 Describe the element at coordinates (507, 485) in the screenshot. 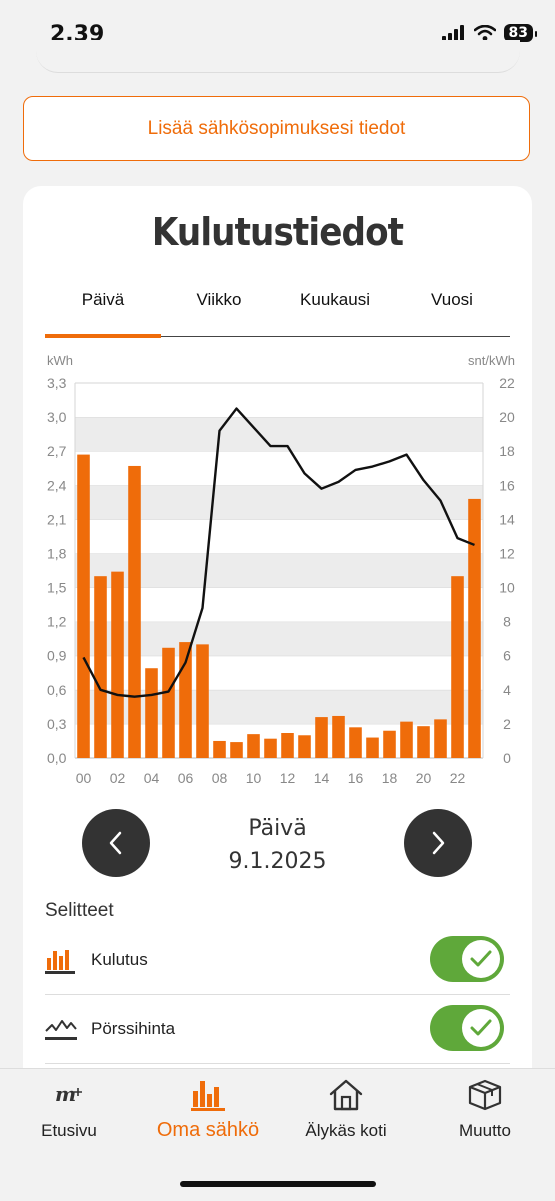

I see `right-tick-label: 16` at that location.